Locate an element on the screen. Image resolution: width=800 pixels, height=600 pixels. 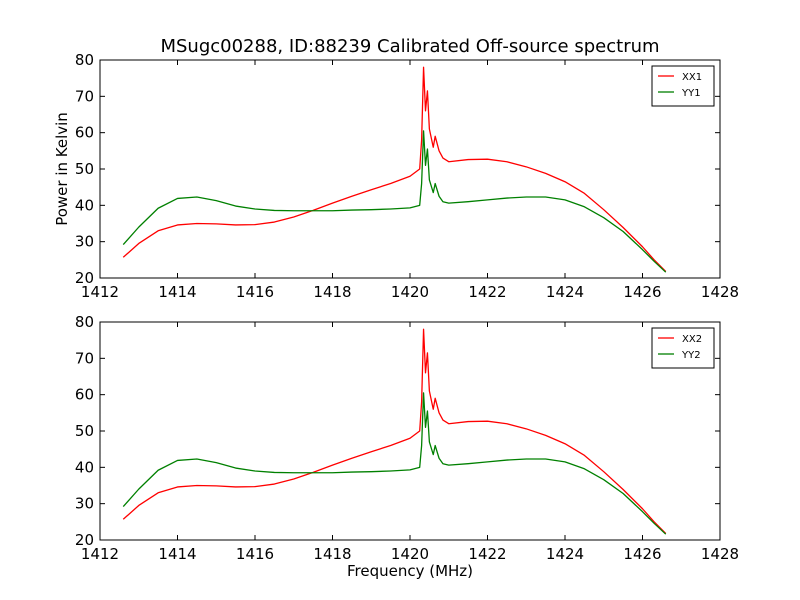
legend-label-yy2: YY2 is located at coordinates (691, 355).